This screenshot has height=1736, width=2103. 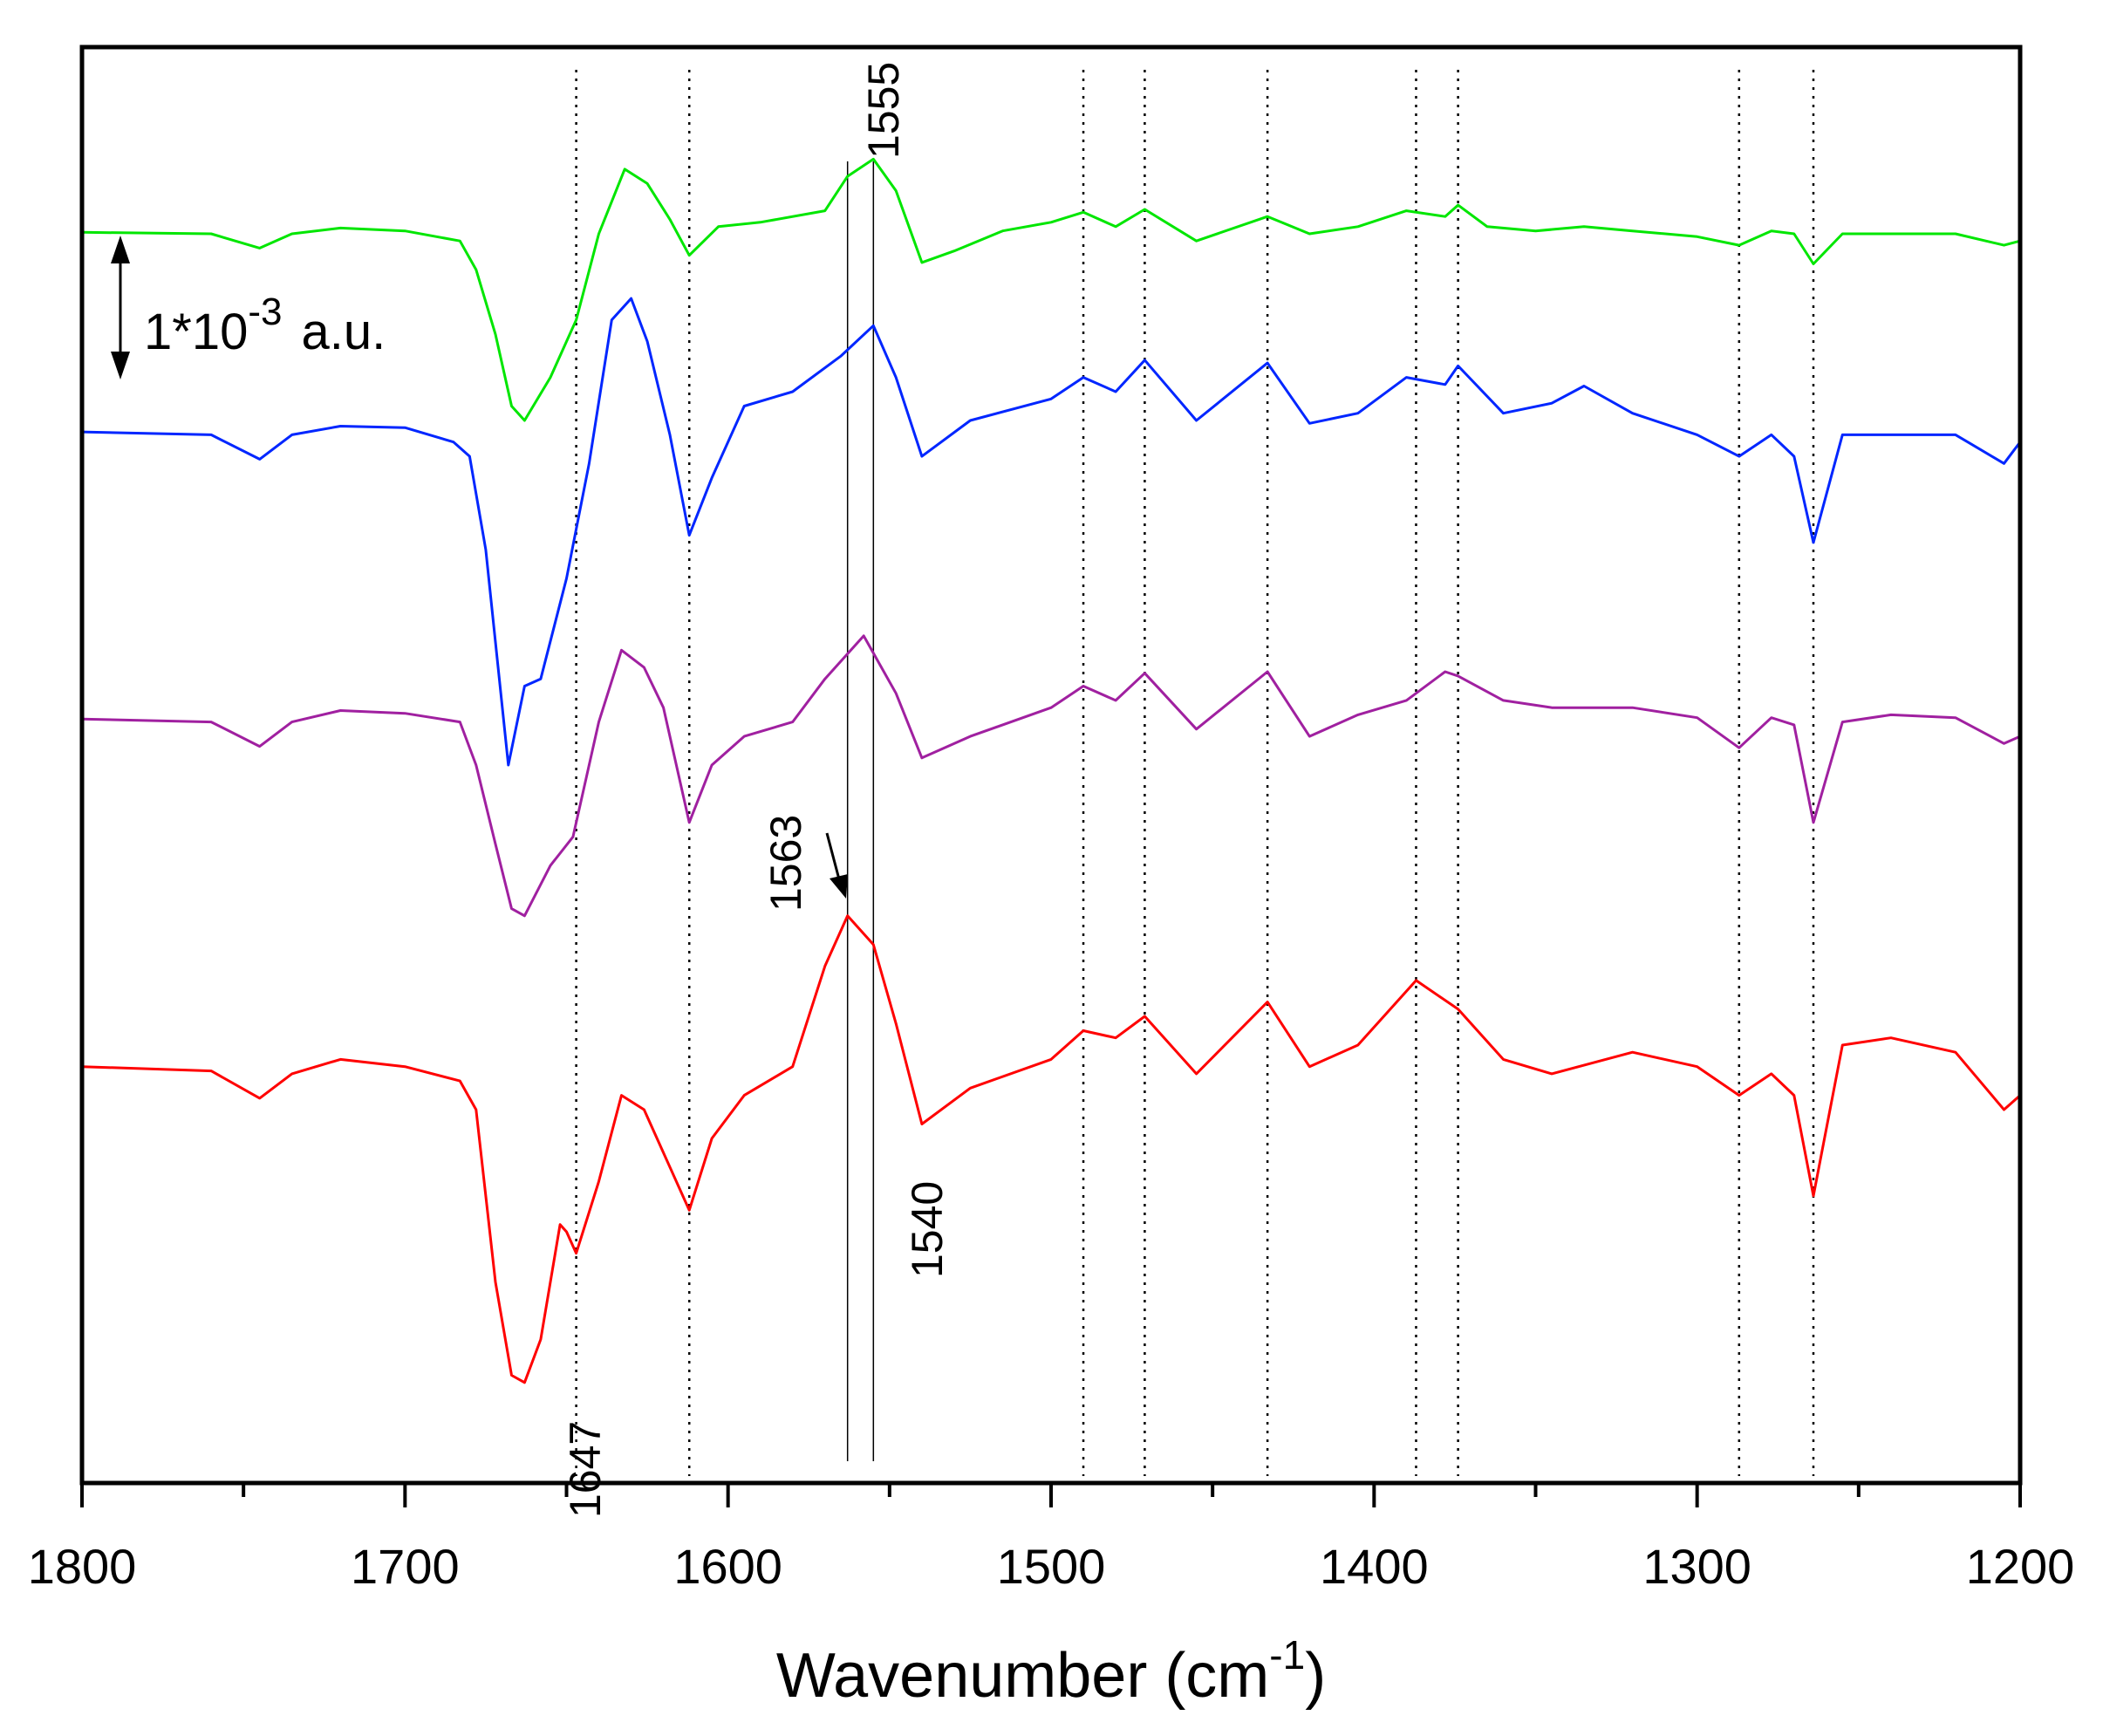 I want to click on x-tick-label-1500: 1500, so click(x=1051, y=1566).